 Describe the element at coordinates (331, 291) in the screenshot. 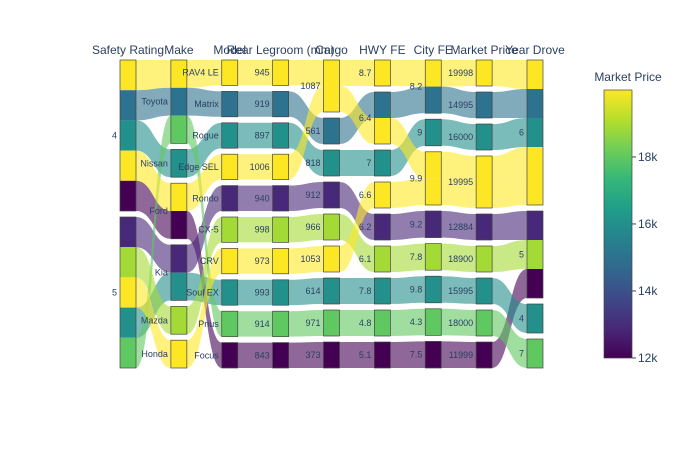

I see `category-segment-cargo-614-soul-ex` at that location.